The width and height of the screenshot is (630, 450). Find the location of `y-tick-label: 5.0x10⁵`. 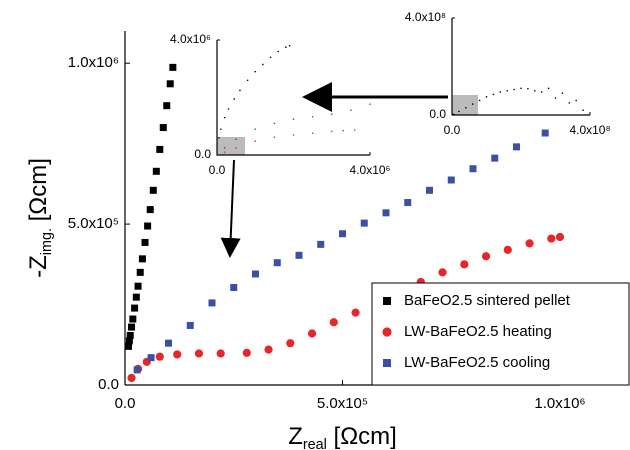

y-tick-label: 5.0x10⁵ is located at coordinates (93, 223).